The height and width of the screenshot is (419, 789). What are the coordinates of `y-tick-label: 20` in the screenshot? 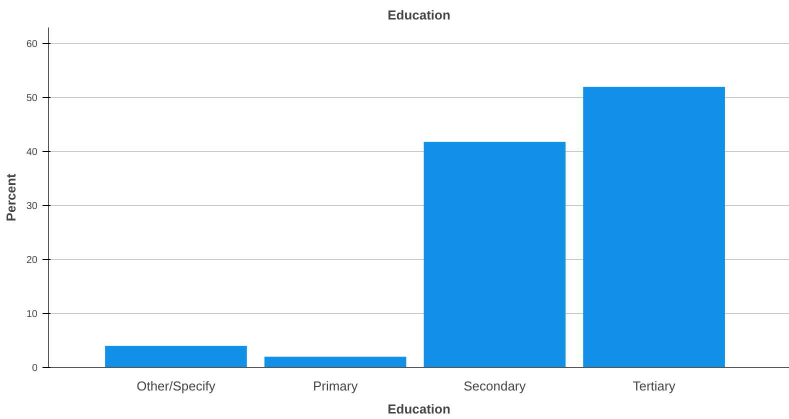 It's located at (32, 260).